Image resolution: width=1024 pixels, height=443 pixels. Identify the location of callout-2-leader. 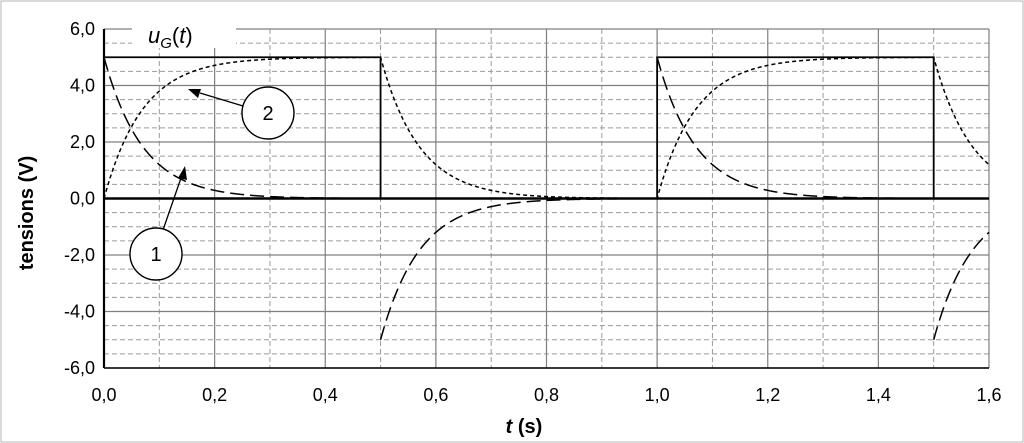
(221, 99).